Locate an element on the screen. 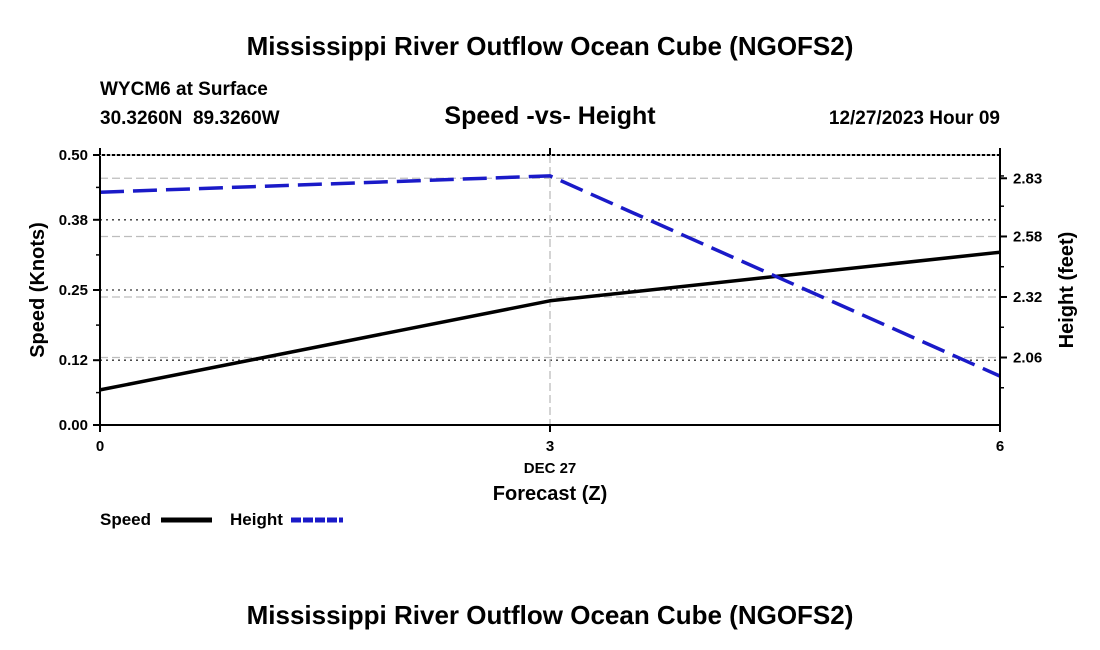 The image size is (1100, 650). station-name: WYCM6 at Surface is located at coordinates (184, 89).